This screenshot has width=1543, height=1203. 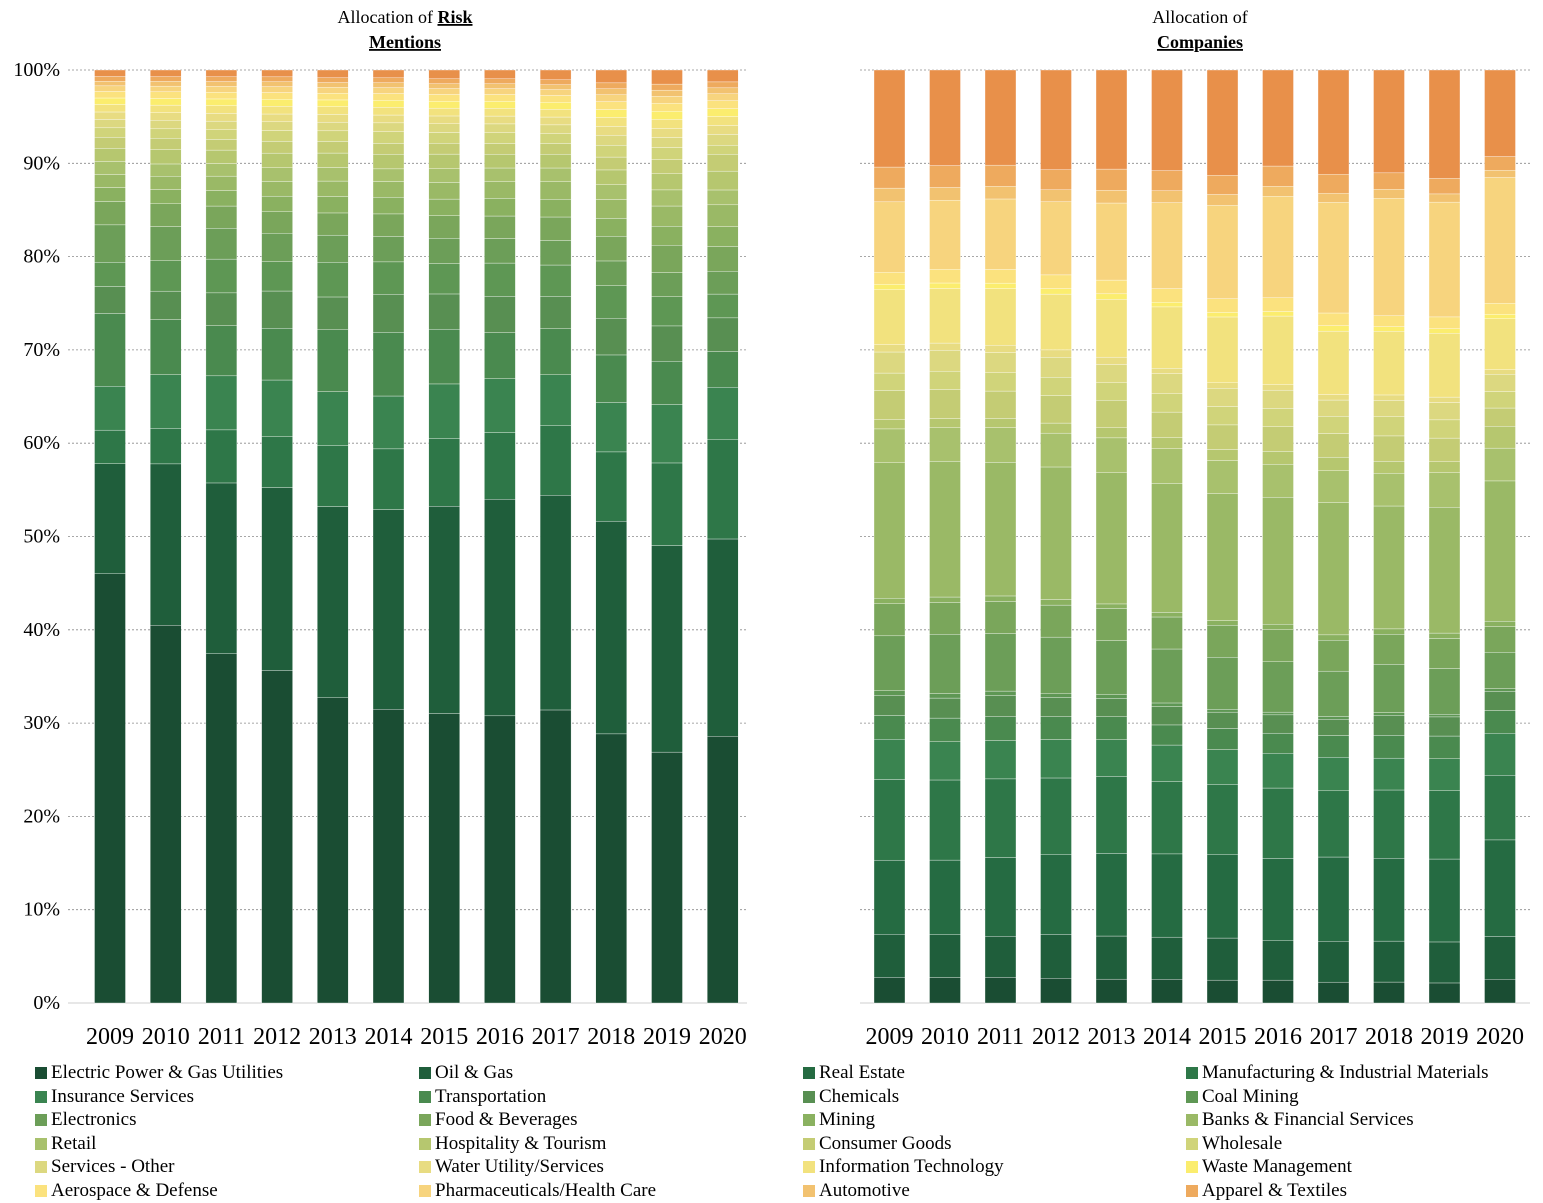 What do you see at coordinates (854, 1073) in the screenshot?
I see `legend-item: Real Estate` at bounding box center [854, 1073].